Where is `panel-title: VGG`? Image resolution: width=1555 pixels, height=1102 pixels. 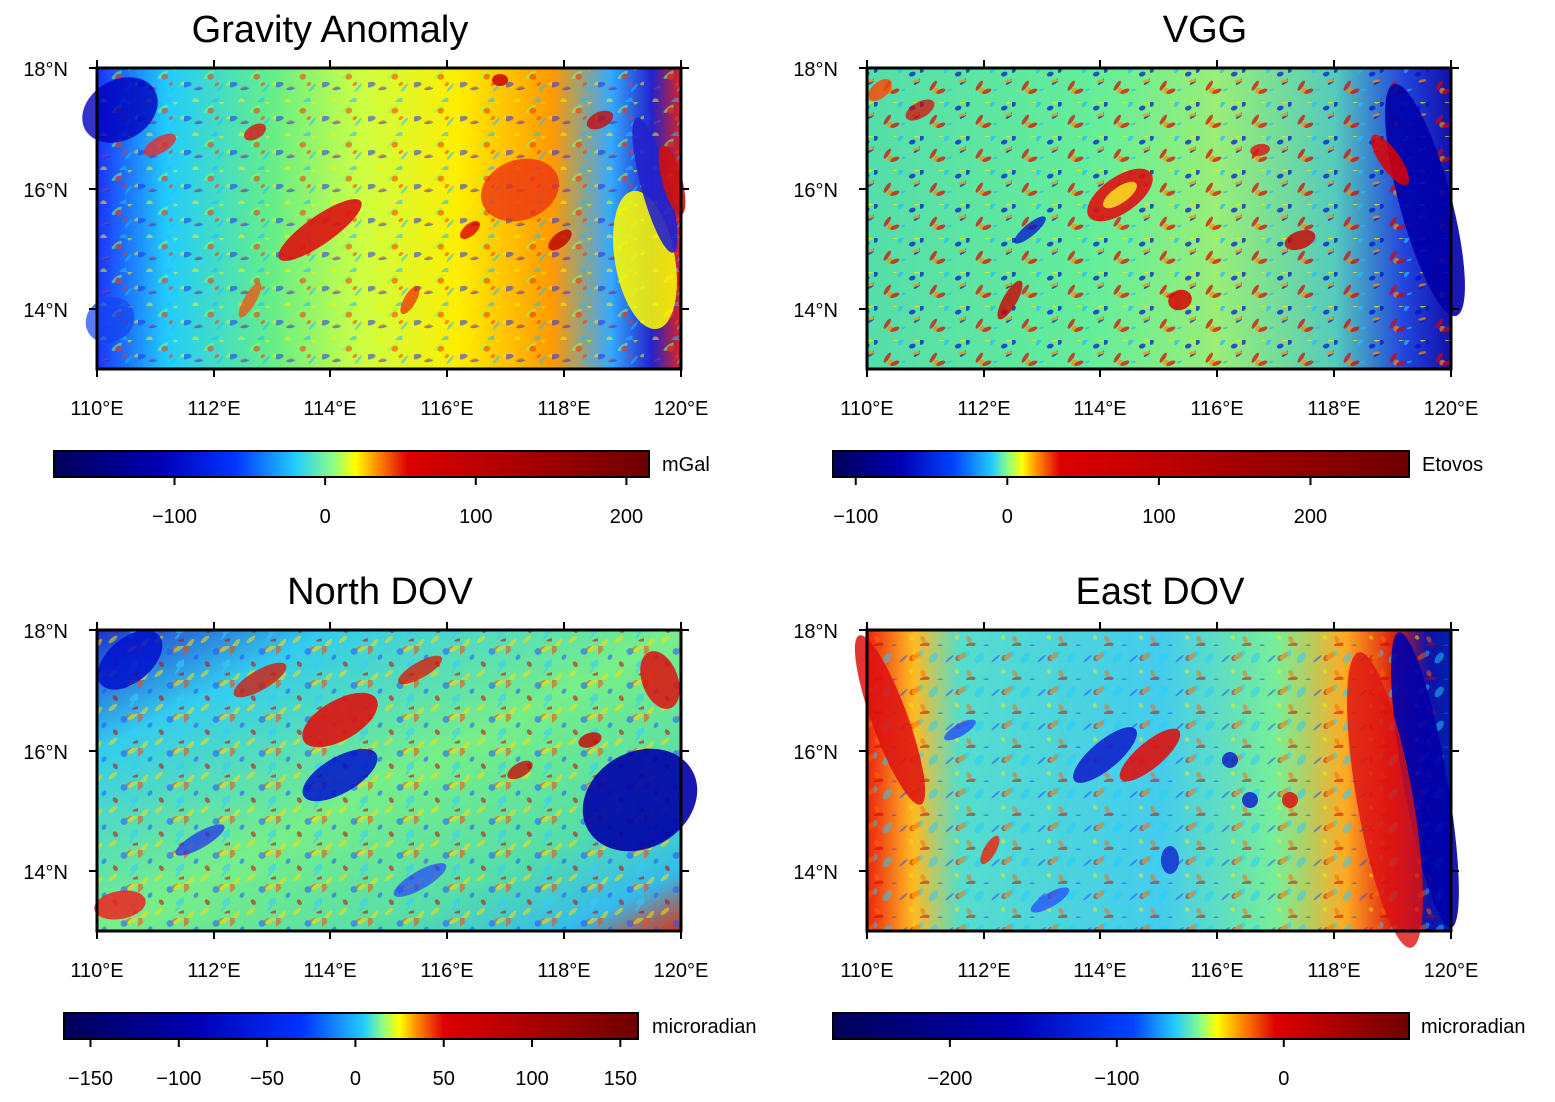
panel-title: VGG is located at coordinates (1205, 30).